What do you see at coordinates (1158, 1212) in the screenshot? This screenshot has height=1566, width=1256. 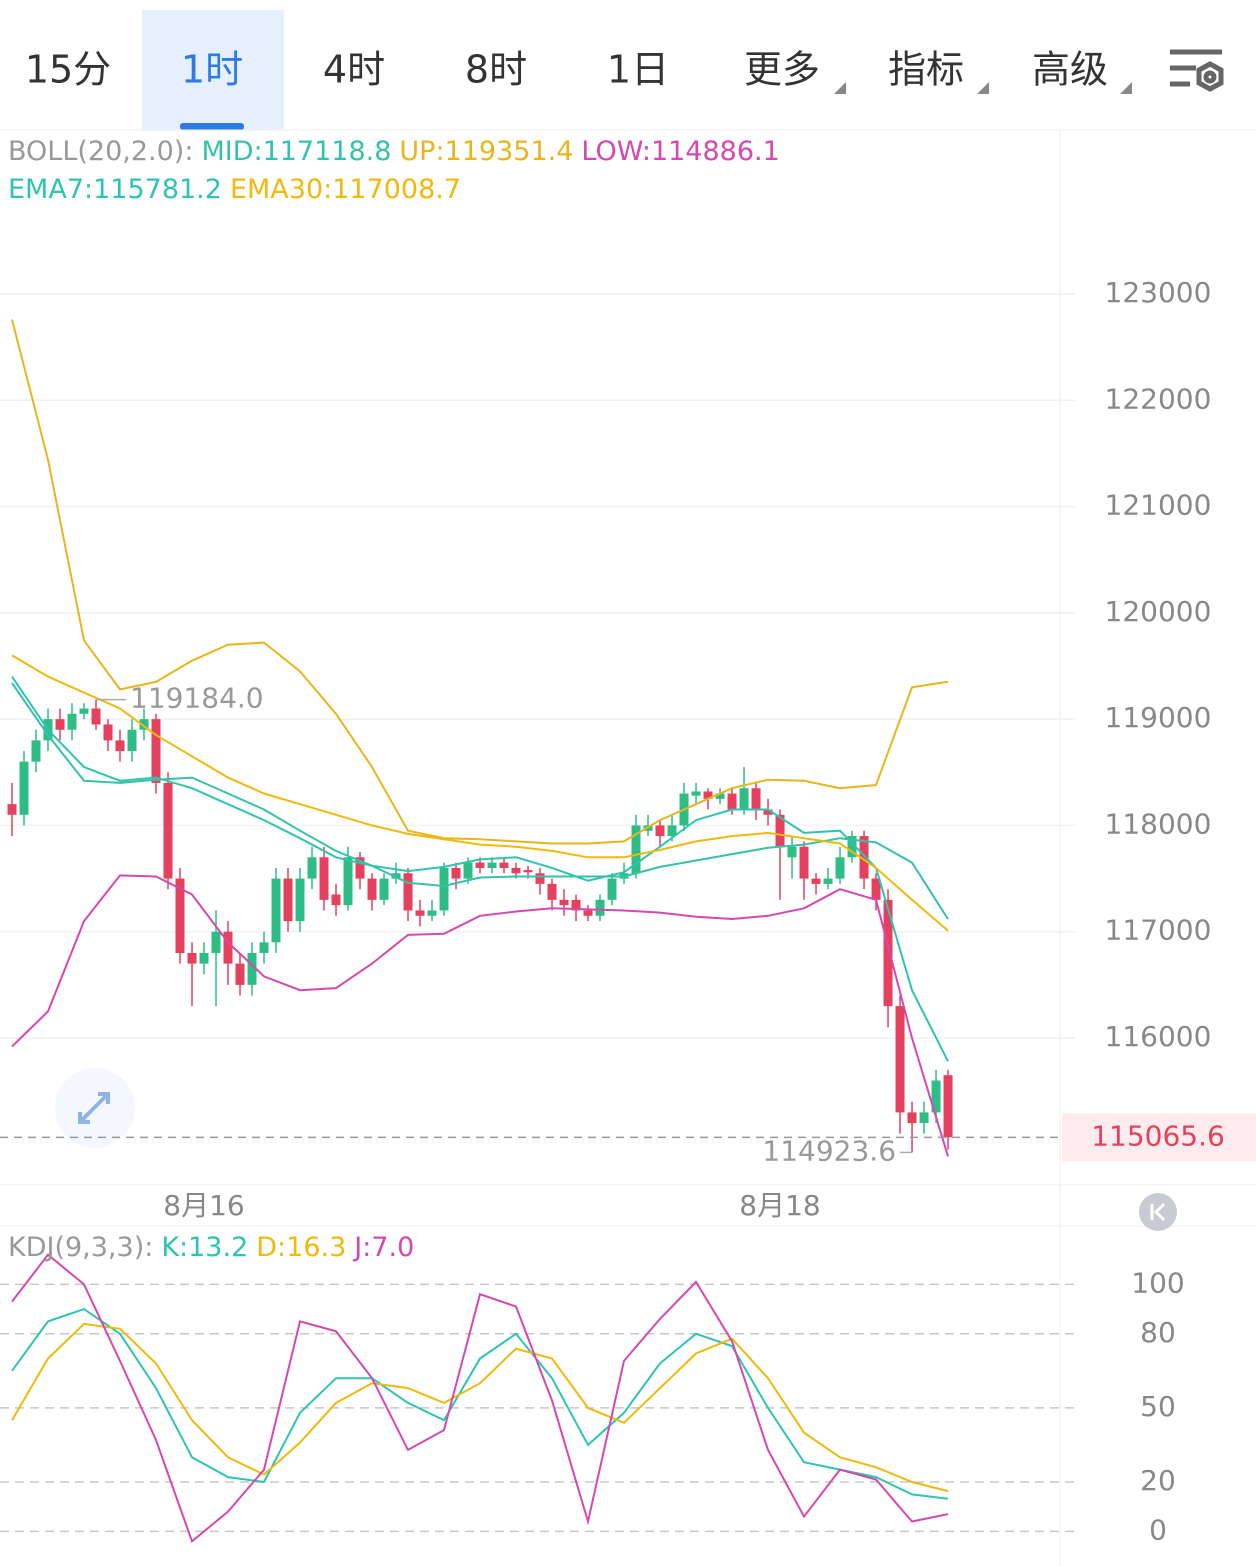 I see `scroll-latest-button` at bounding box center [1158, 1212].